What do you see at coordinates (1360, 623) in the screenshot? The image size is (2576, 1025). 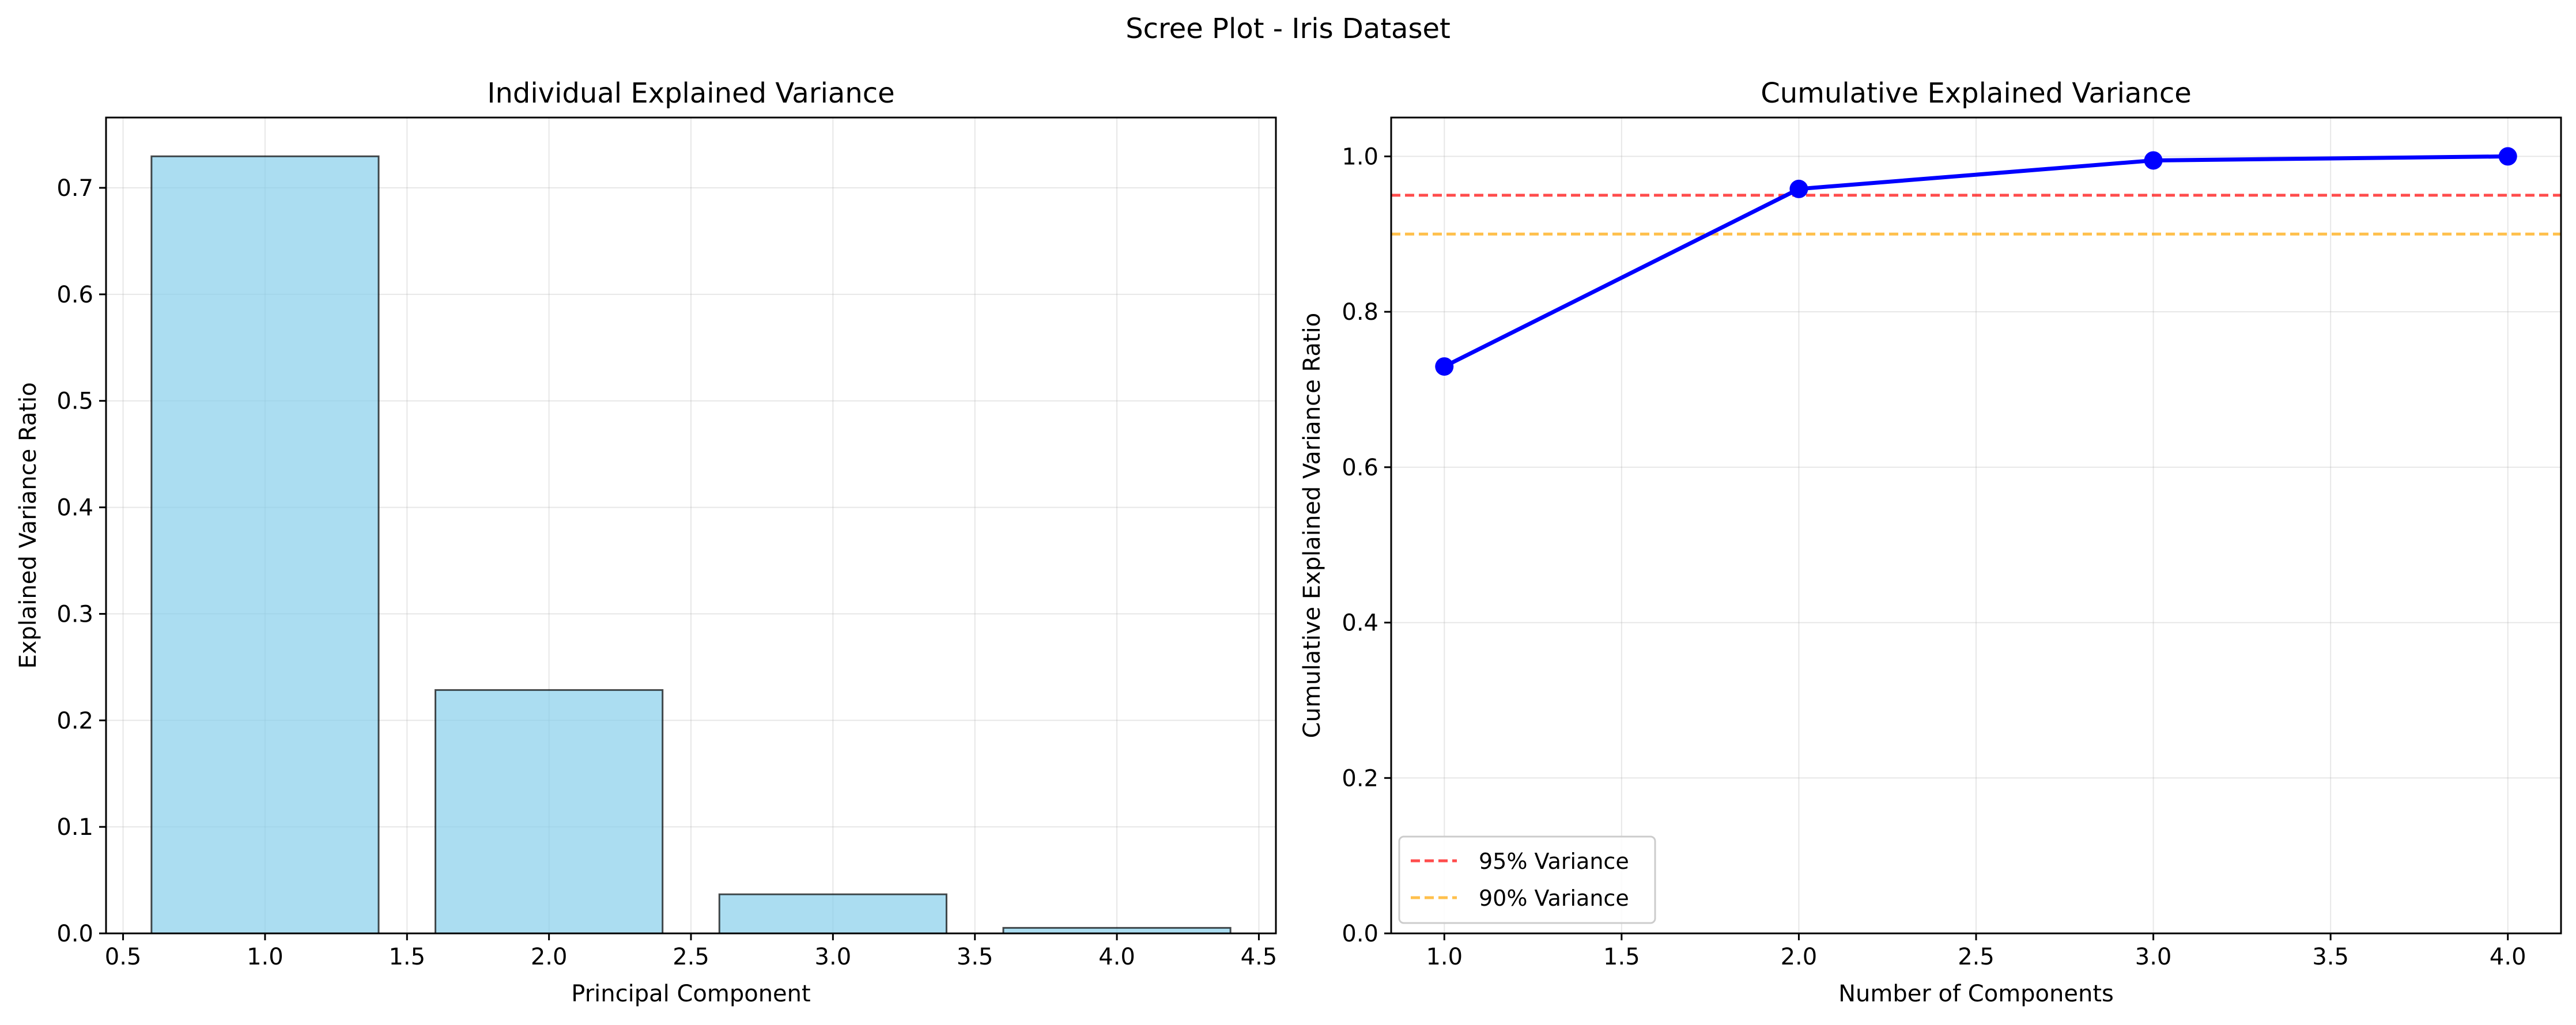 I see `right-y-tick-label: 0.4` at bounding box center [1360, 623].